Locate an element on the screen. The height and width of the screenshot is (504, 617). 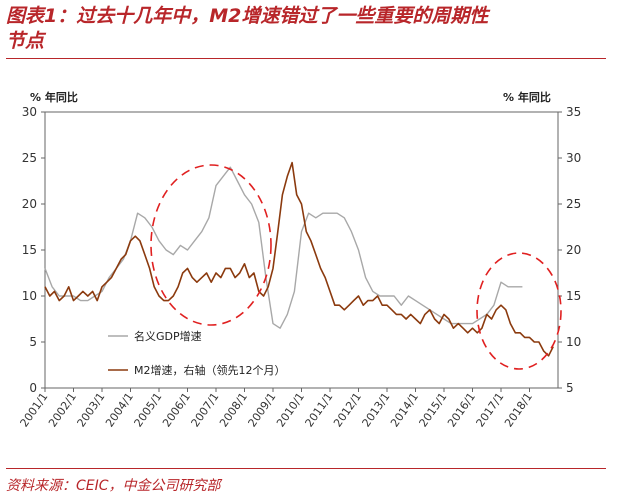
left-axis-tick-label: 25 is located at coordinates (29, 158).